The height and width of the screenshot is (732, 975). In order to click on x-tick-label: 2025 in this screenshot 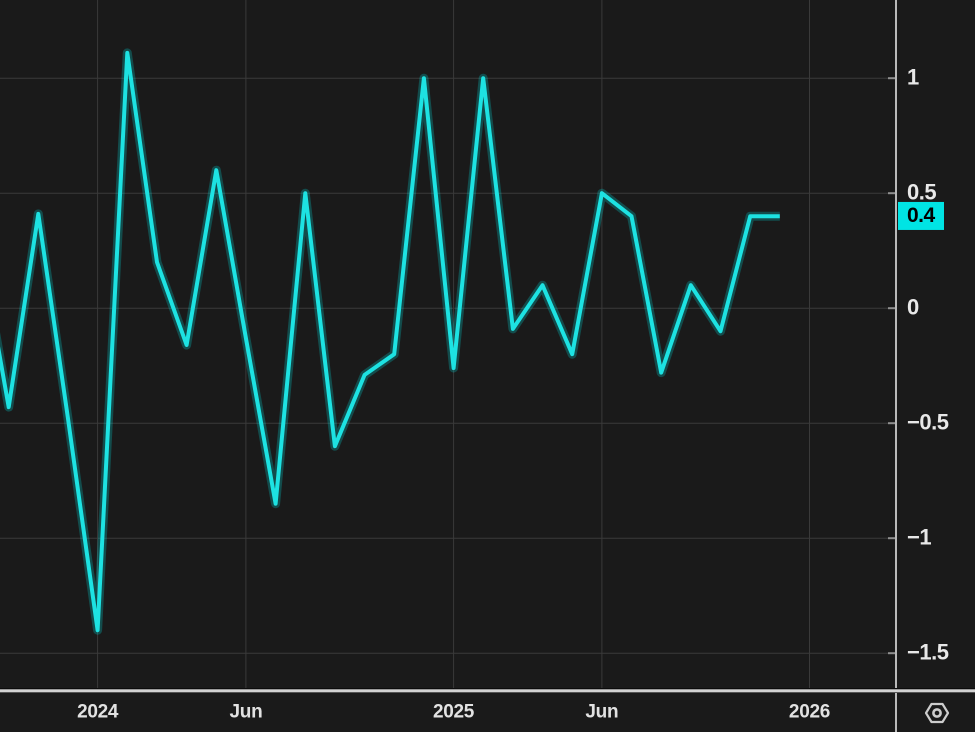, I will do `click(454, 712)`.